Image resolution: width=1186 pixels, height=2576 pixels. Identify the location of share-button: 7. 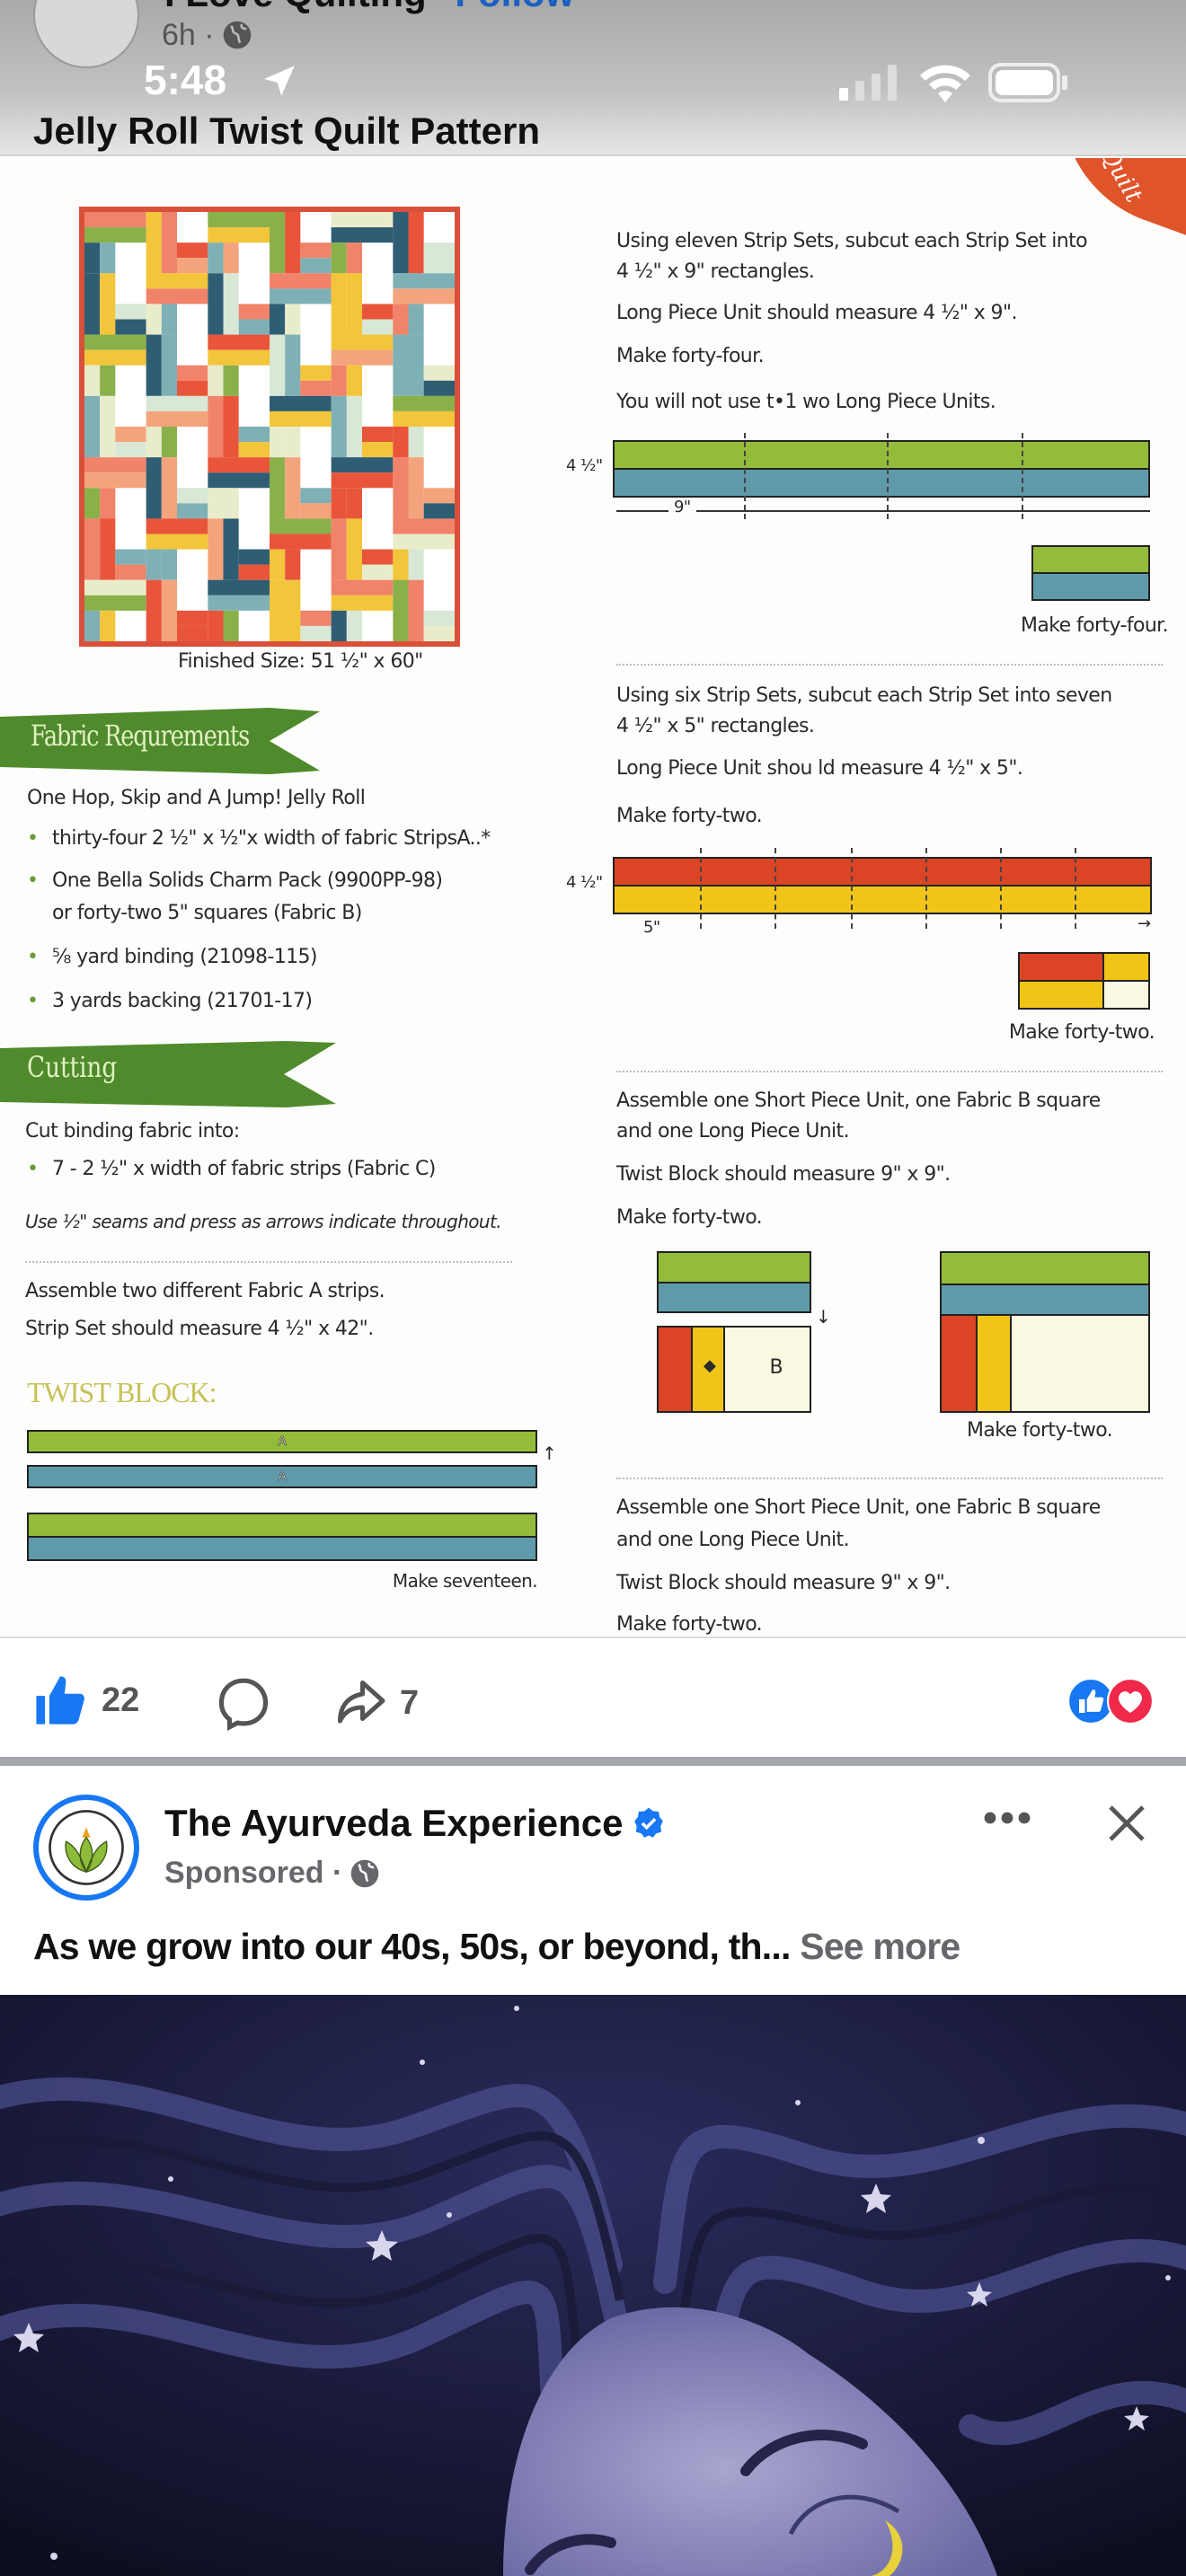
(376, 1703).